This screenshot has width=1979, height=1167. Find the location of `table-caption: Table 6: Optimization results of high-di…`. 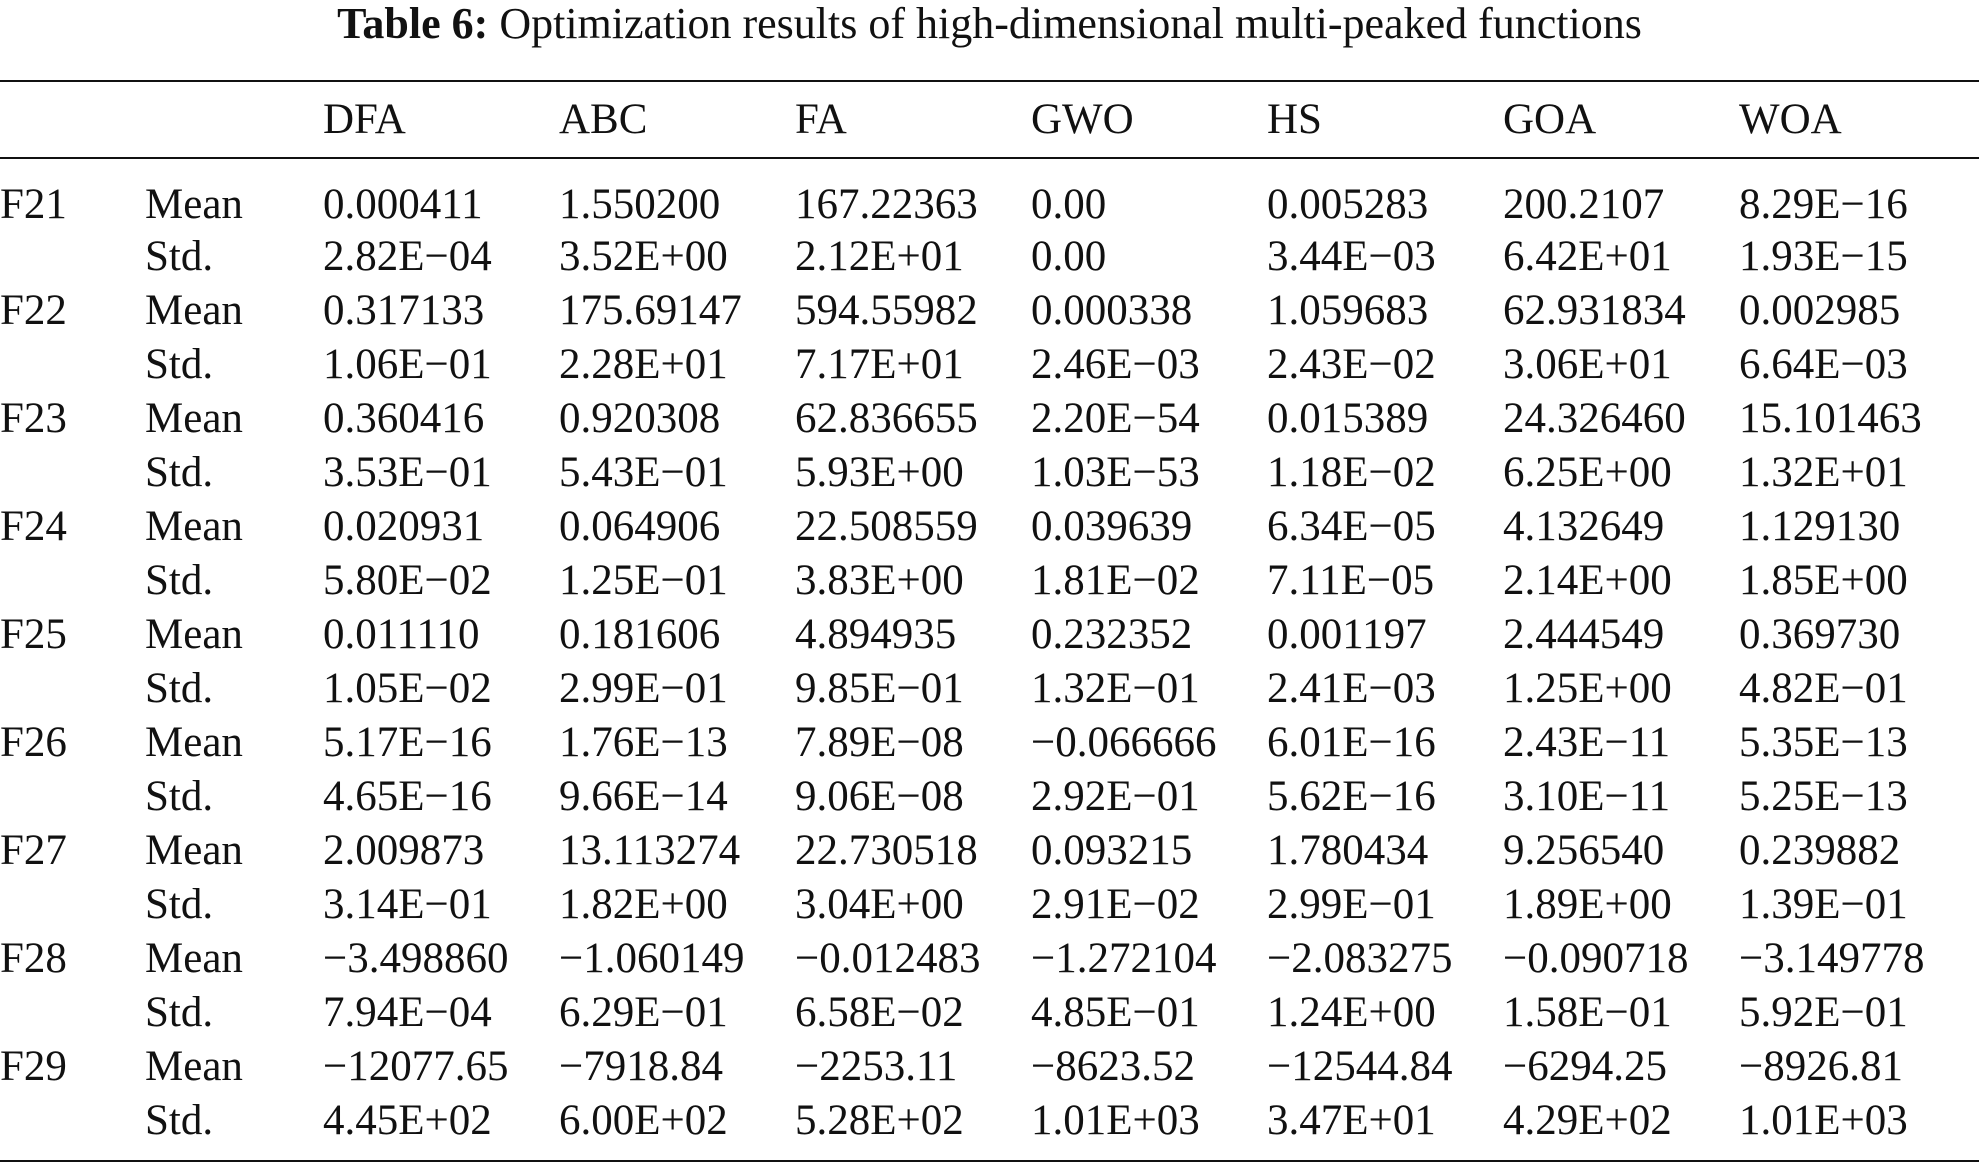

table-caption: Table 6: Optimization results of high-di… is located at coordinates (989, 24).